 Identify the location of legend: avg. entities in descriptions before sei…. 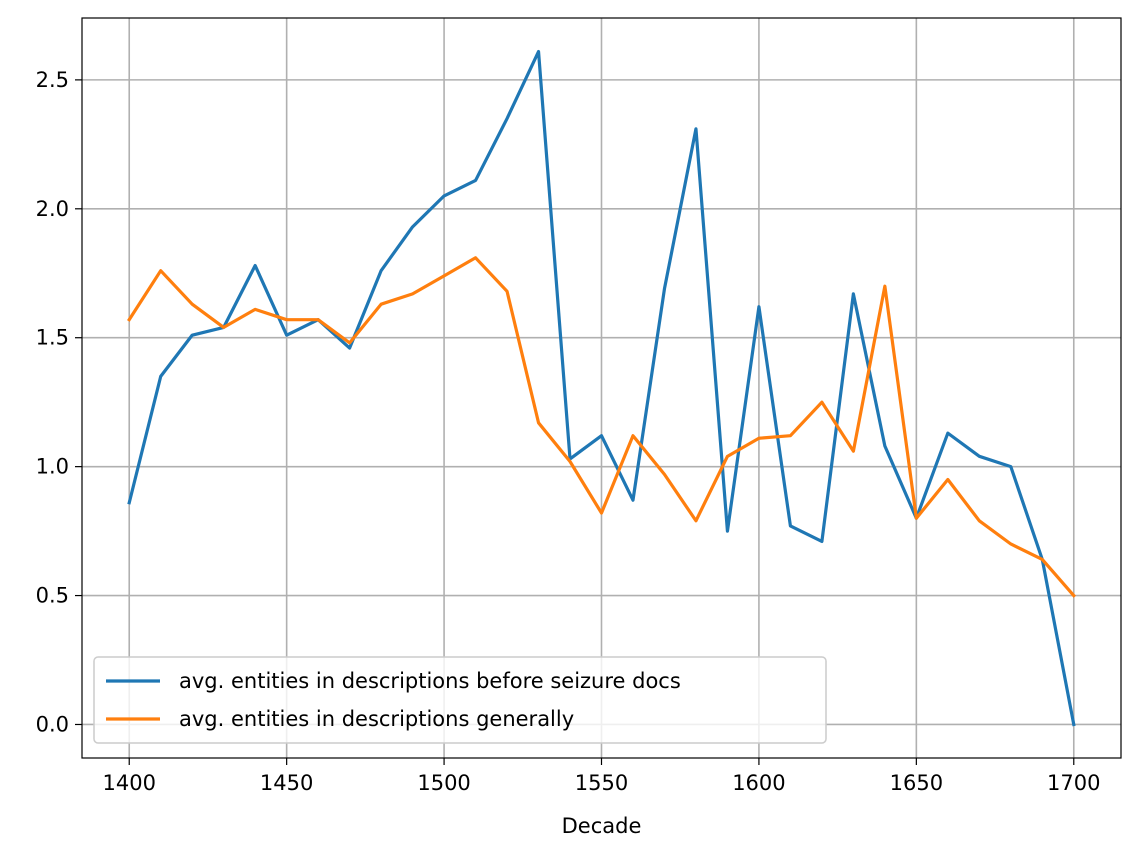
(460, 700).